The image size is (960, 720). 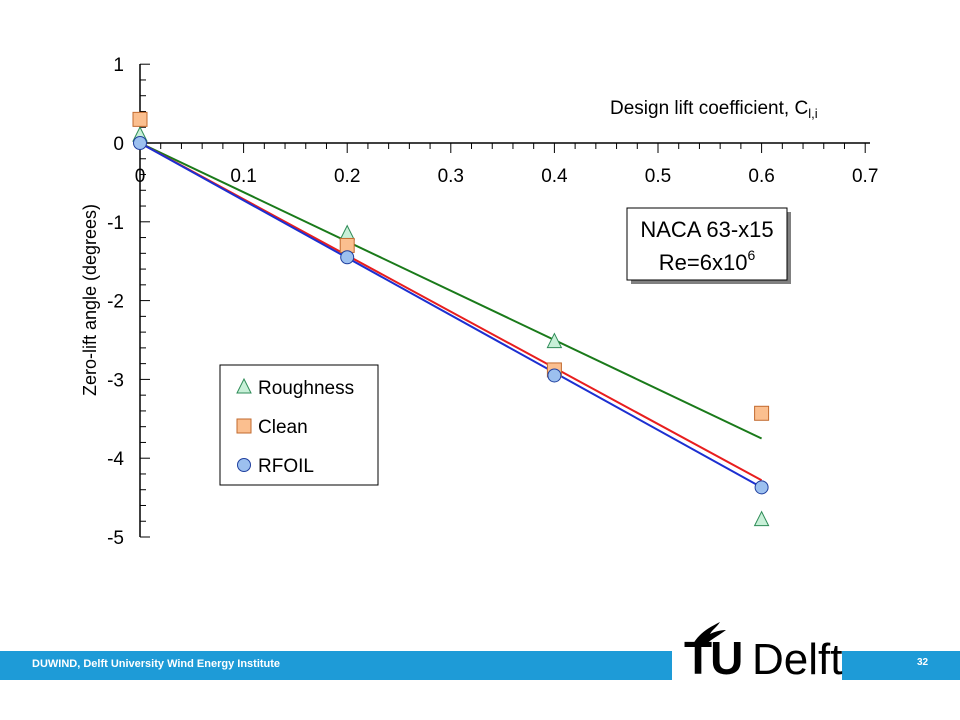 I want to click on y-tick-labels: 1 0 -1 -2 -3 -4 -5, so click(x=115, y=302).